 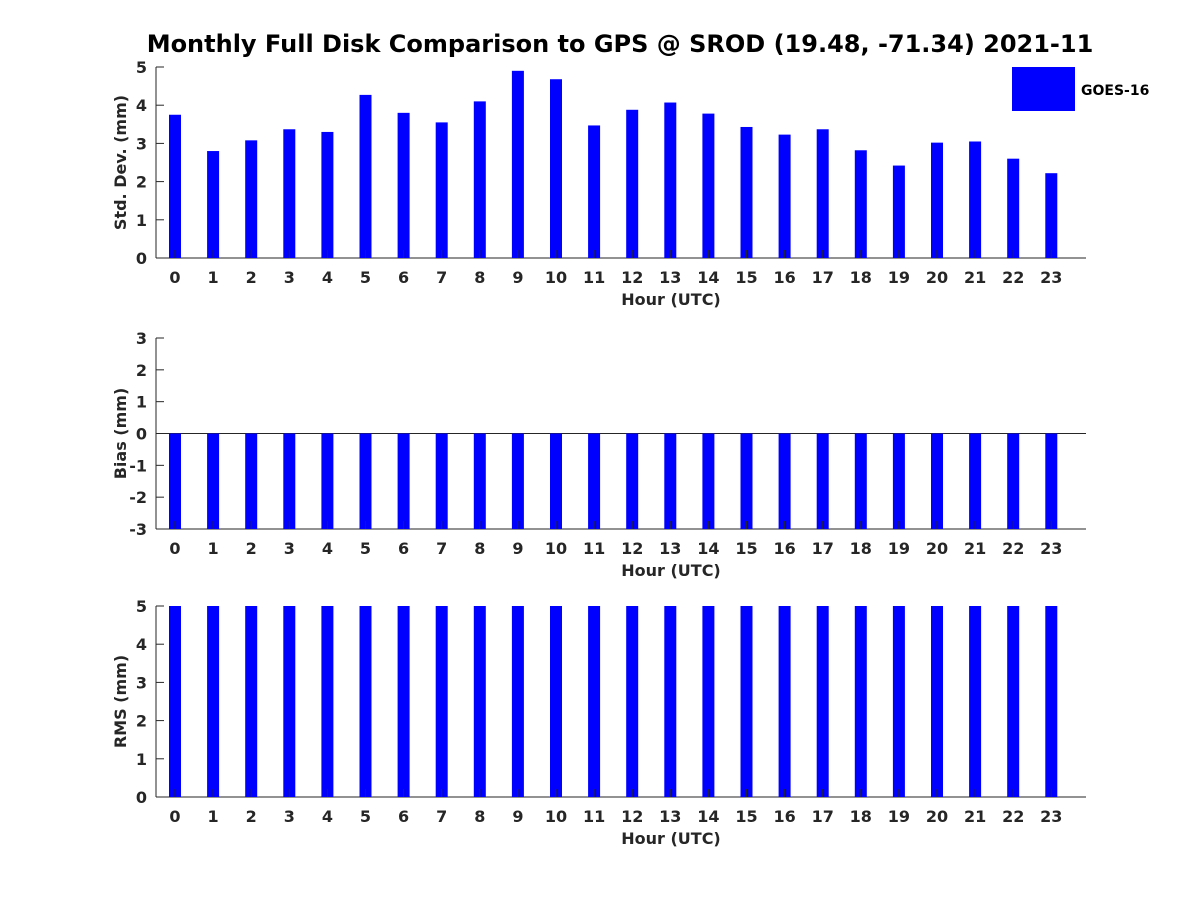 What do you see at coordinates (746, 816) in the screenshot?
I see `rms-xtick-label: 15` at bounding box center [746, 816].